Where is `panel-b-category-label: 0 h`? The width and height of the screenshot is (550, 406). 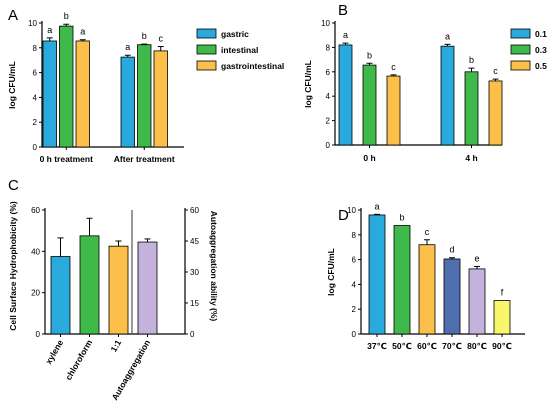 panel-b-category-label: 0 h is located at coordinates (369, 158).